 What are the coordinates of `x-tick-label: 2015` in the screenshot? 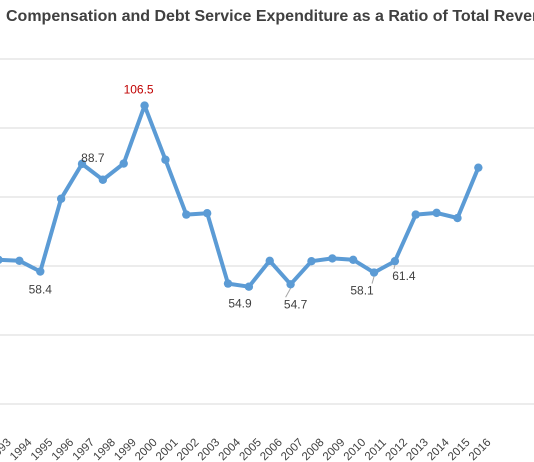 It's located at (459, 449).